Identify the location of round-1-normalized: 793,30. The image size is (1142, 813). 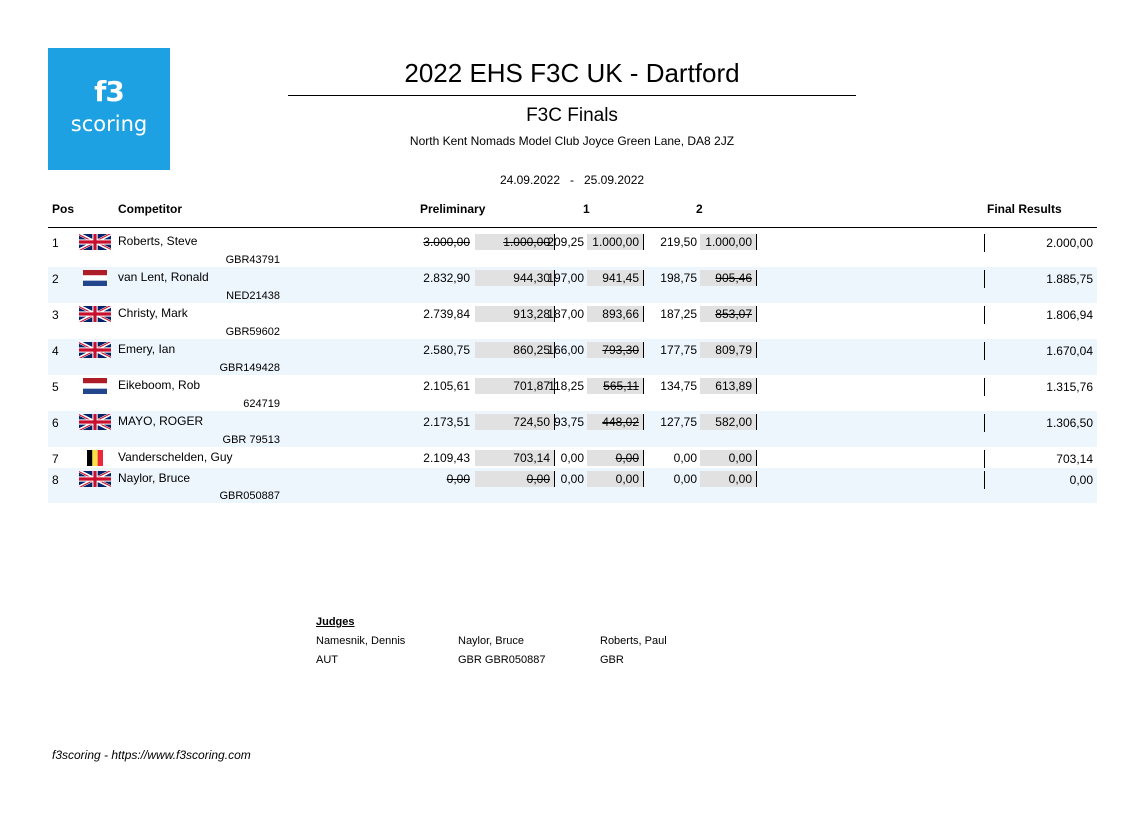
(615, 350).